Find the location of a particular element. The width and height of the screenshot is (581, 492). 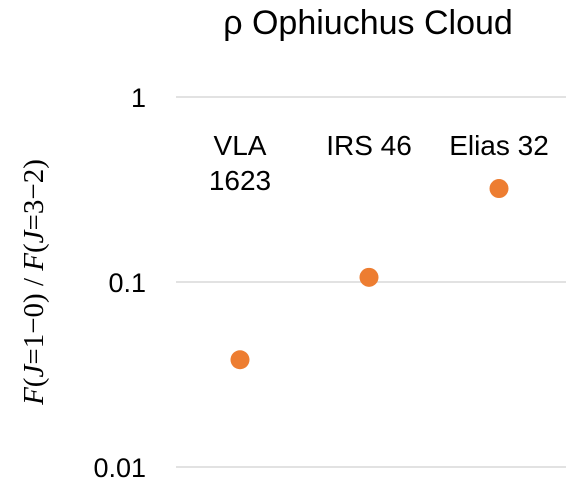

y-axis-ticks: 1 0.1 0.01 is located at coordinates (119, 283).